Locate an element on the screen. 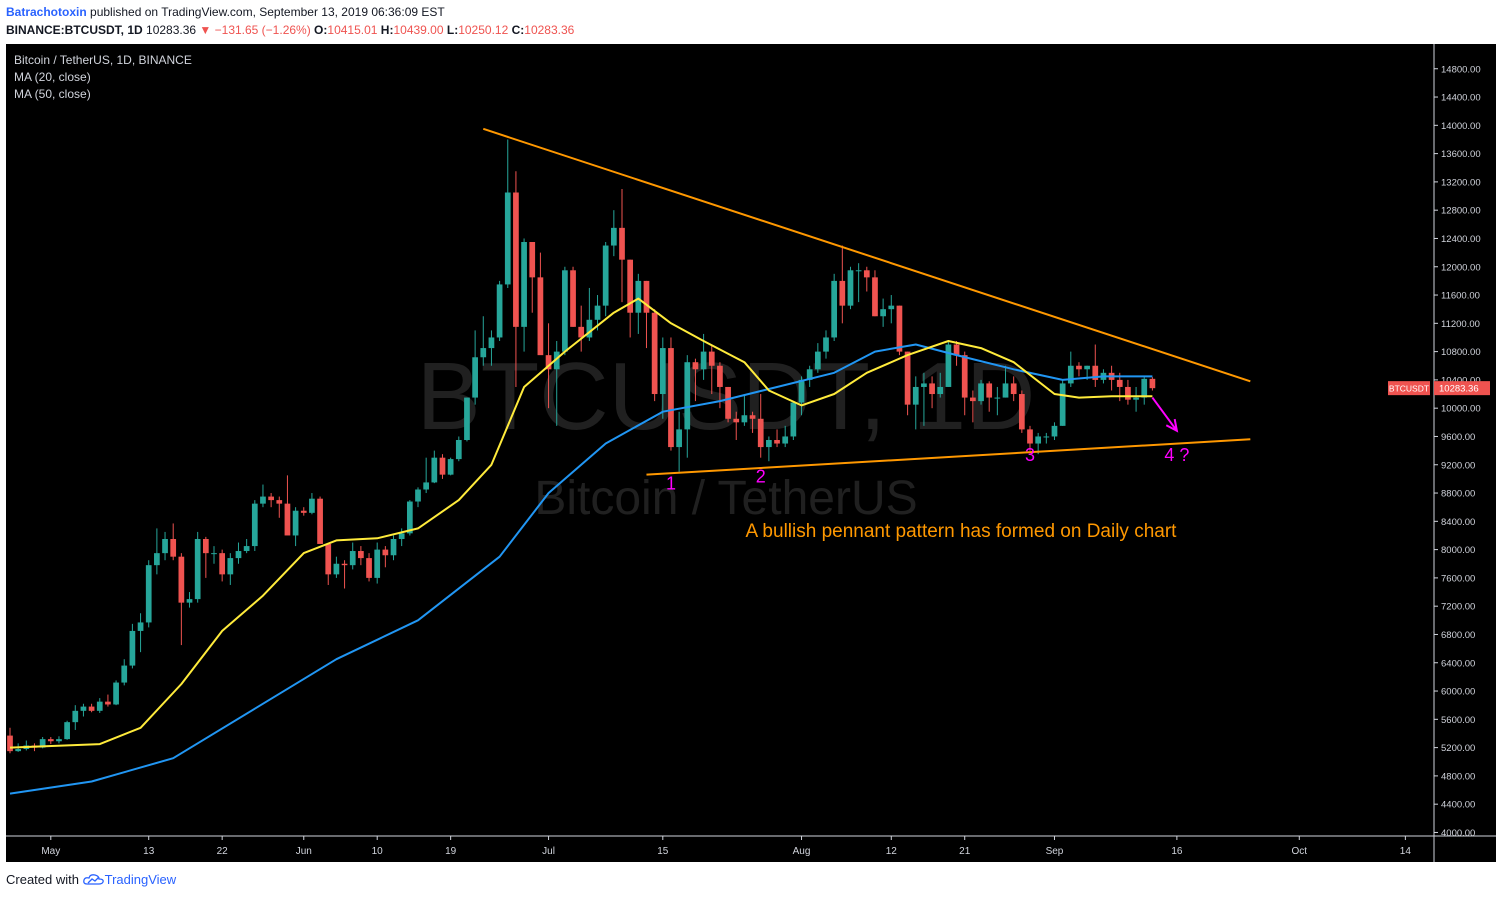  price-tick-label: 14000.00 is located at coordinates (1461, 126).